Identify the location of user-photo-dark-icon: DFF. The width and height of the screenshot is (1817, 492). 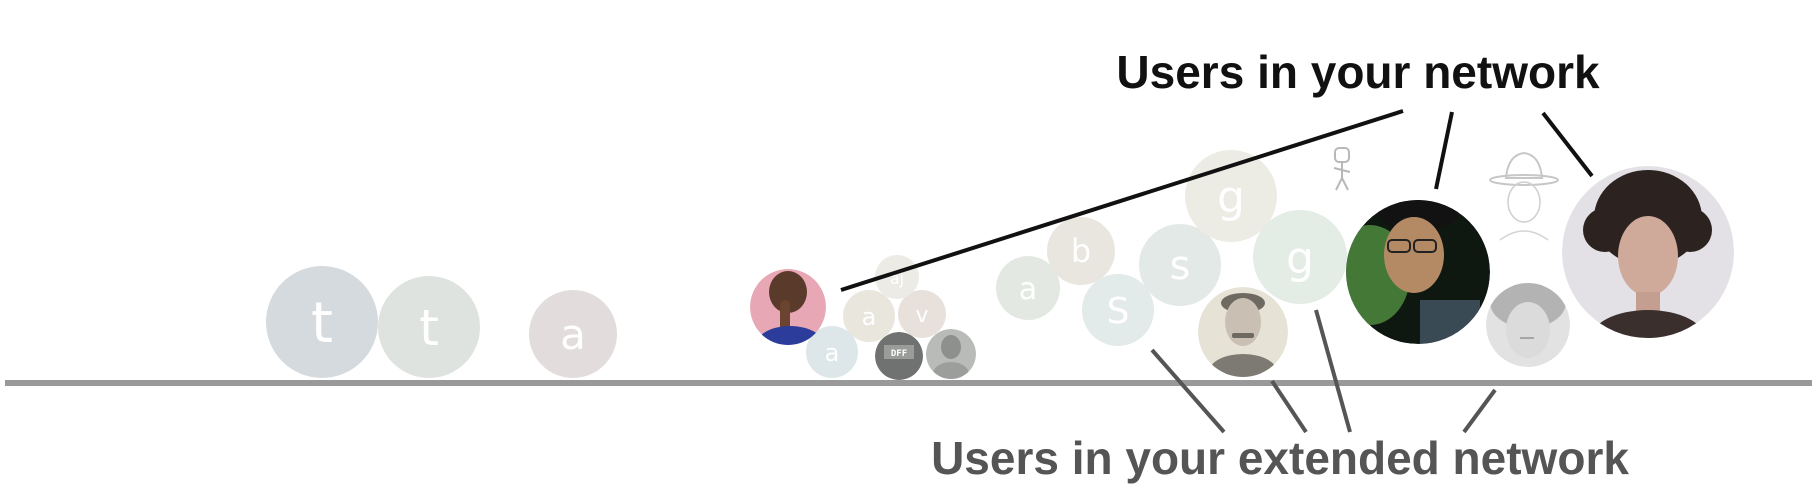
(899, 356).